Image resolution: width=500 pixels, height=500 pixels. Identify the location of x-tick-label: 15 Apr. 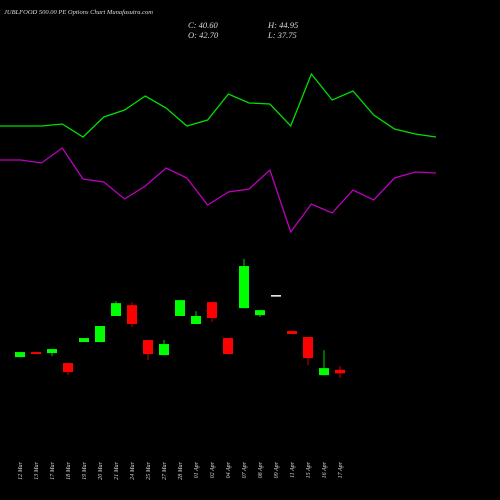
(309, 469).